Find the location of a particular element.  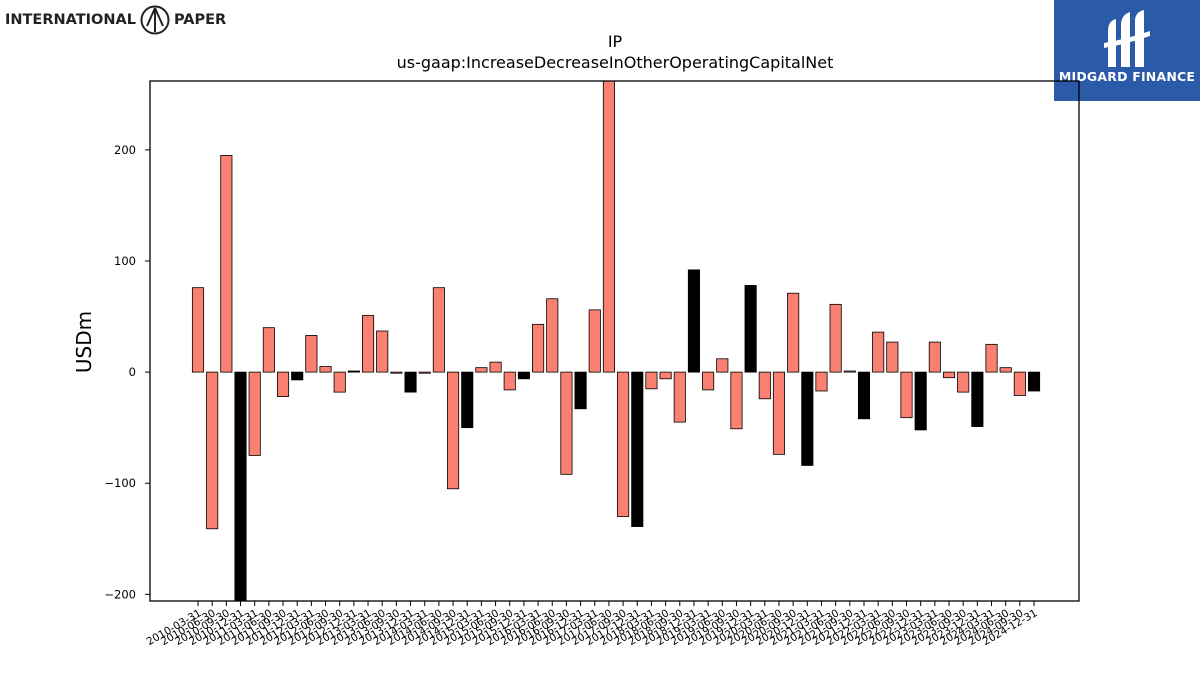

midgard-finance-text: MIDGARD FINANCE is located at coordinates (1127, 76).